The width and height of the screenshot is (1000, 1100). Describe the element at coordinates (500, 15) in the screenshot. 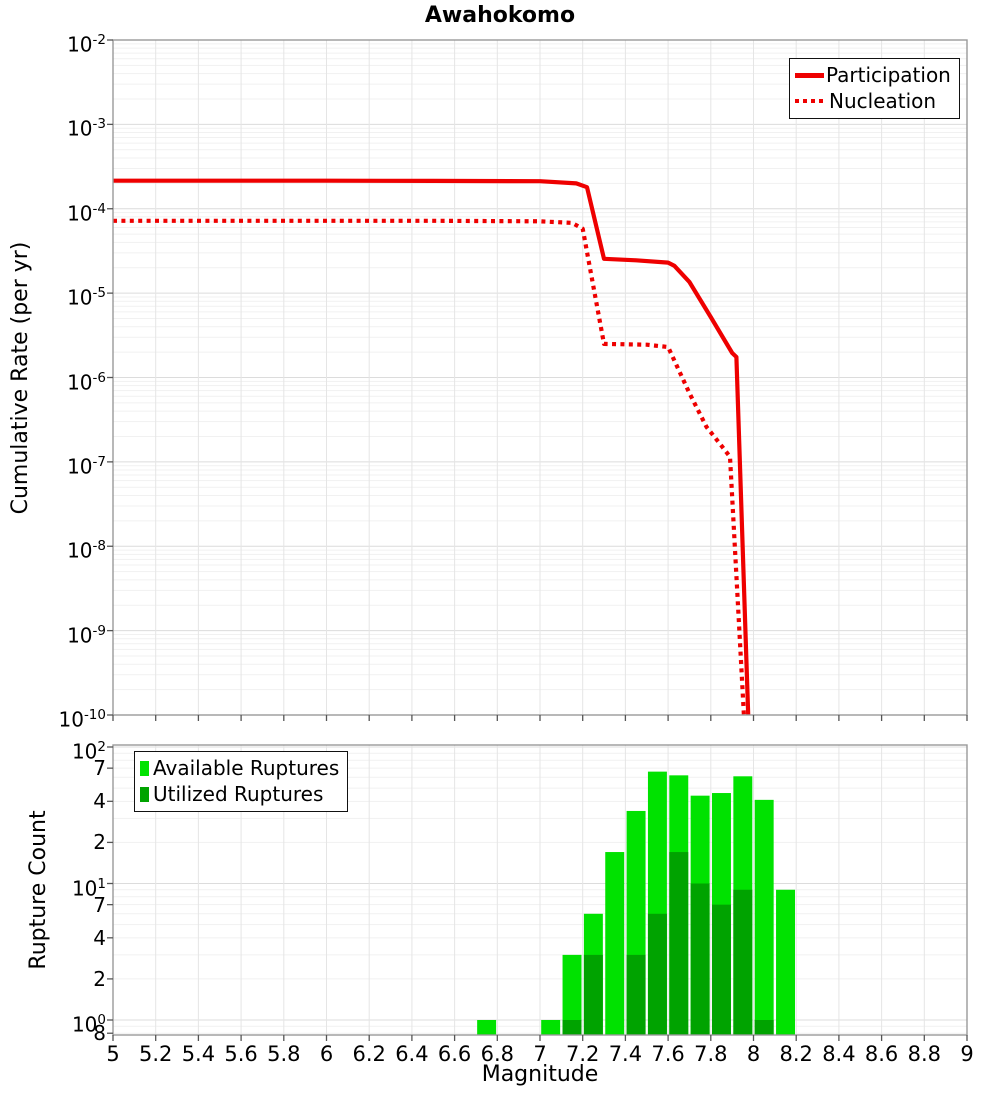

I see `chart-title: Awahokomo` at that location.